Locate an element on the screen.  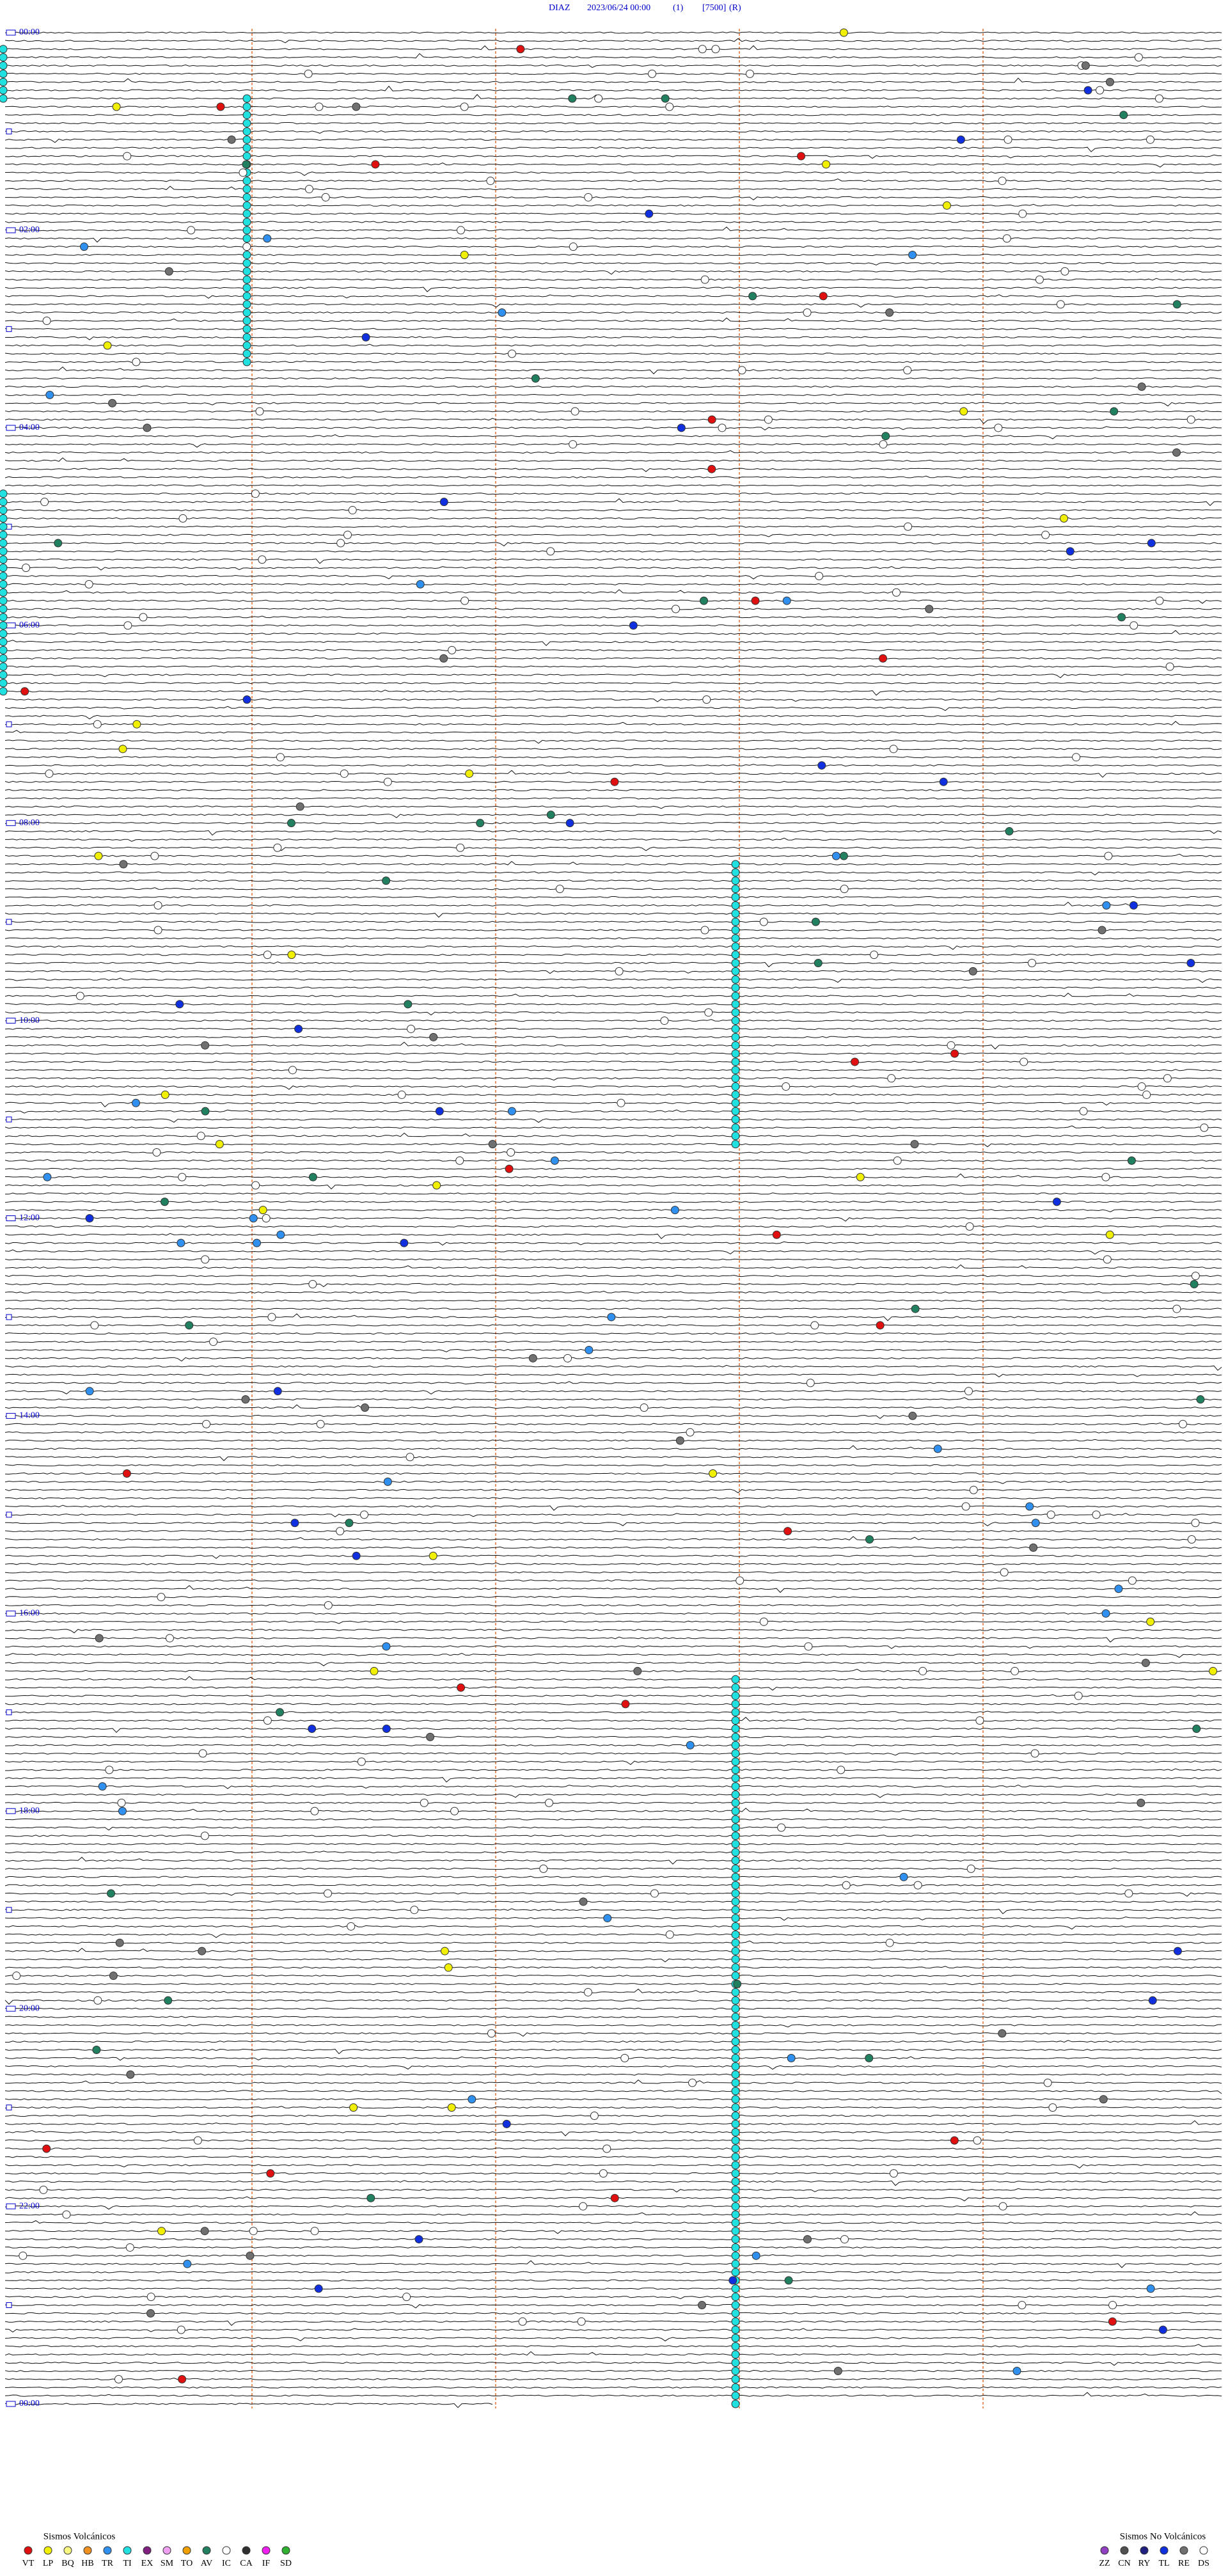
legend-label: TL is located at coordinates (1163, 2563).